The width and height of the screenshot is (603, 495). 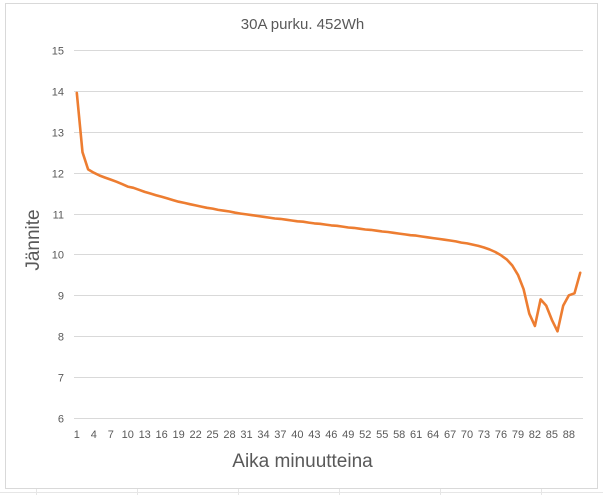 I want to click on y-tick-label: 14, so click(x=58, y=93).